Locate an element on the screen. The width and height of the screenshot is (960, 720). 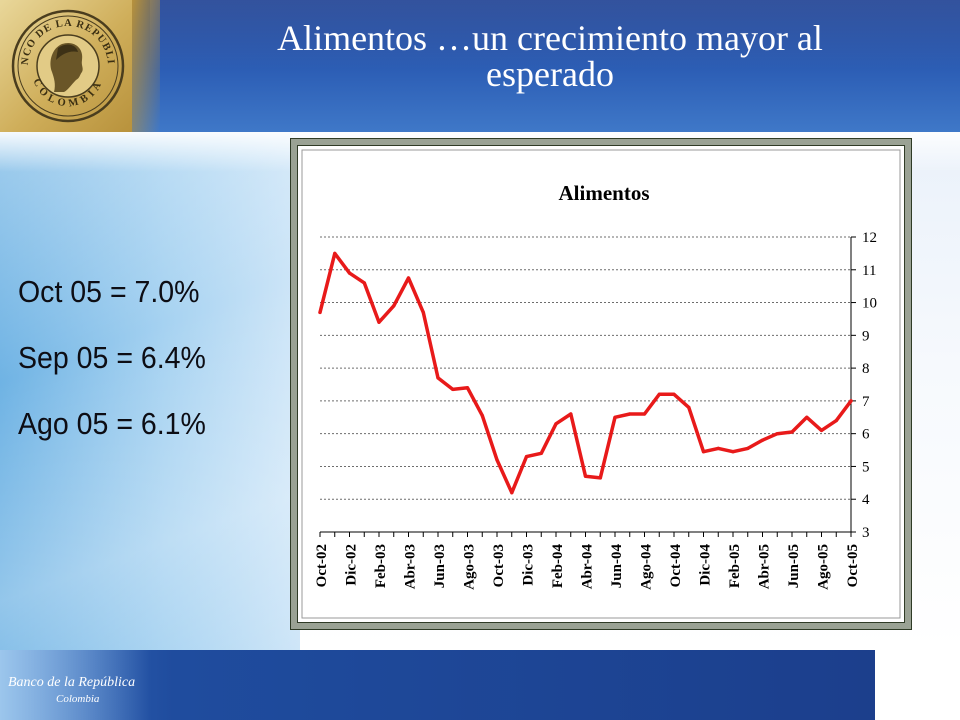
x-tick-label-Oct-04: Oct-04 is located at coordinates (676, 566).